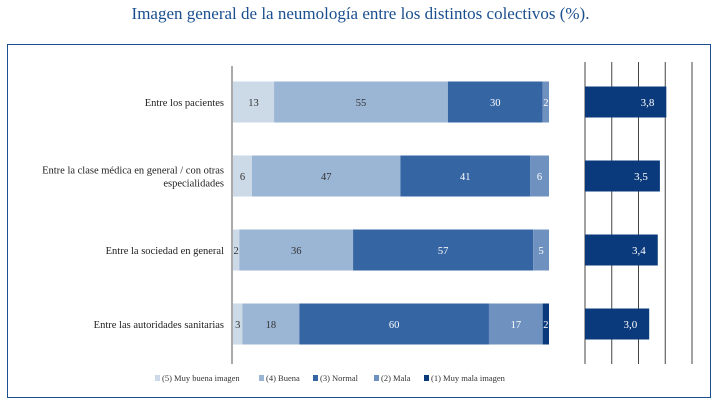  I want to click on segment-value-label: 5, so click(540, 251).